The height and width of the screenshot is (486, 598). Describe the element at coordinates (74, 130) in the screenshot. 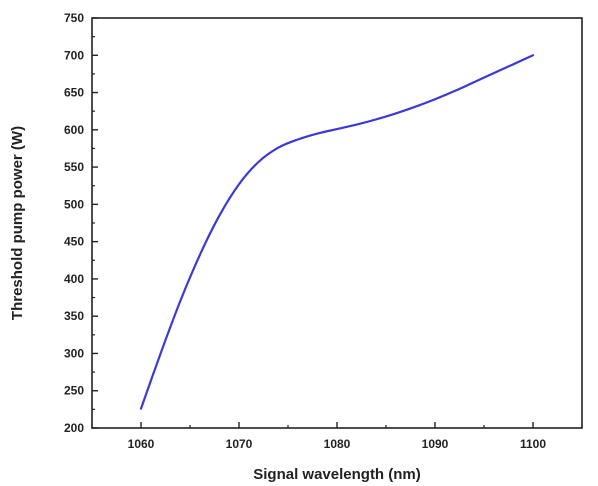

I see `y-tick-label: 600` at that location.